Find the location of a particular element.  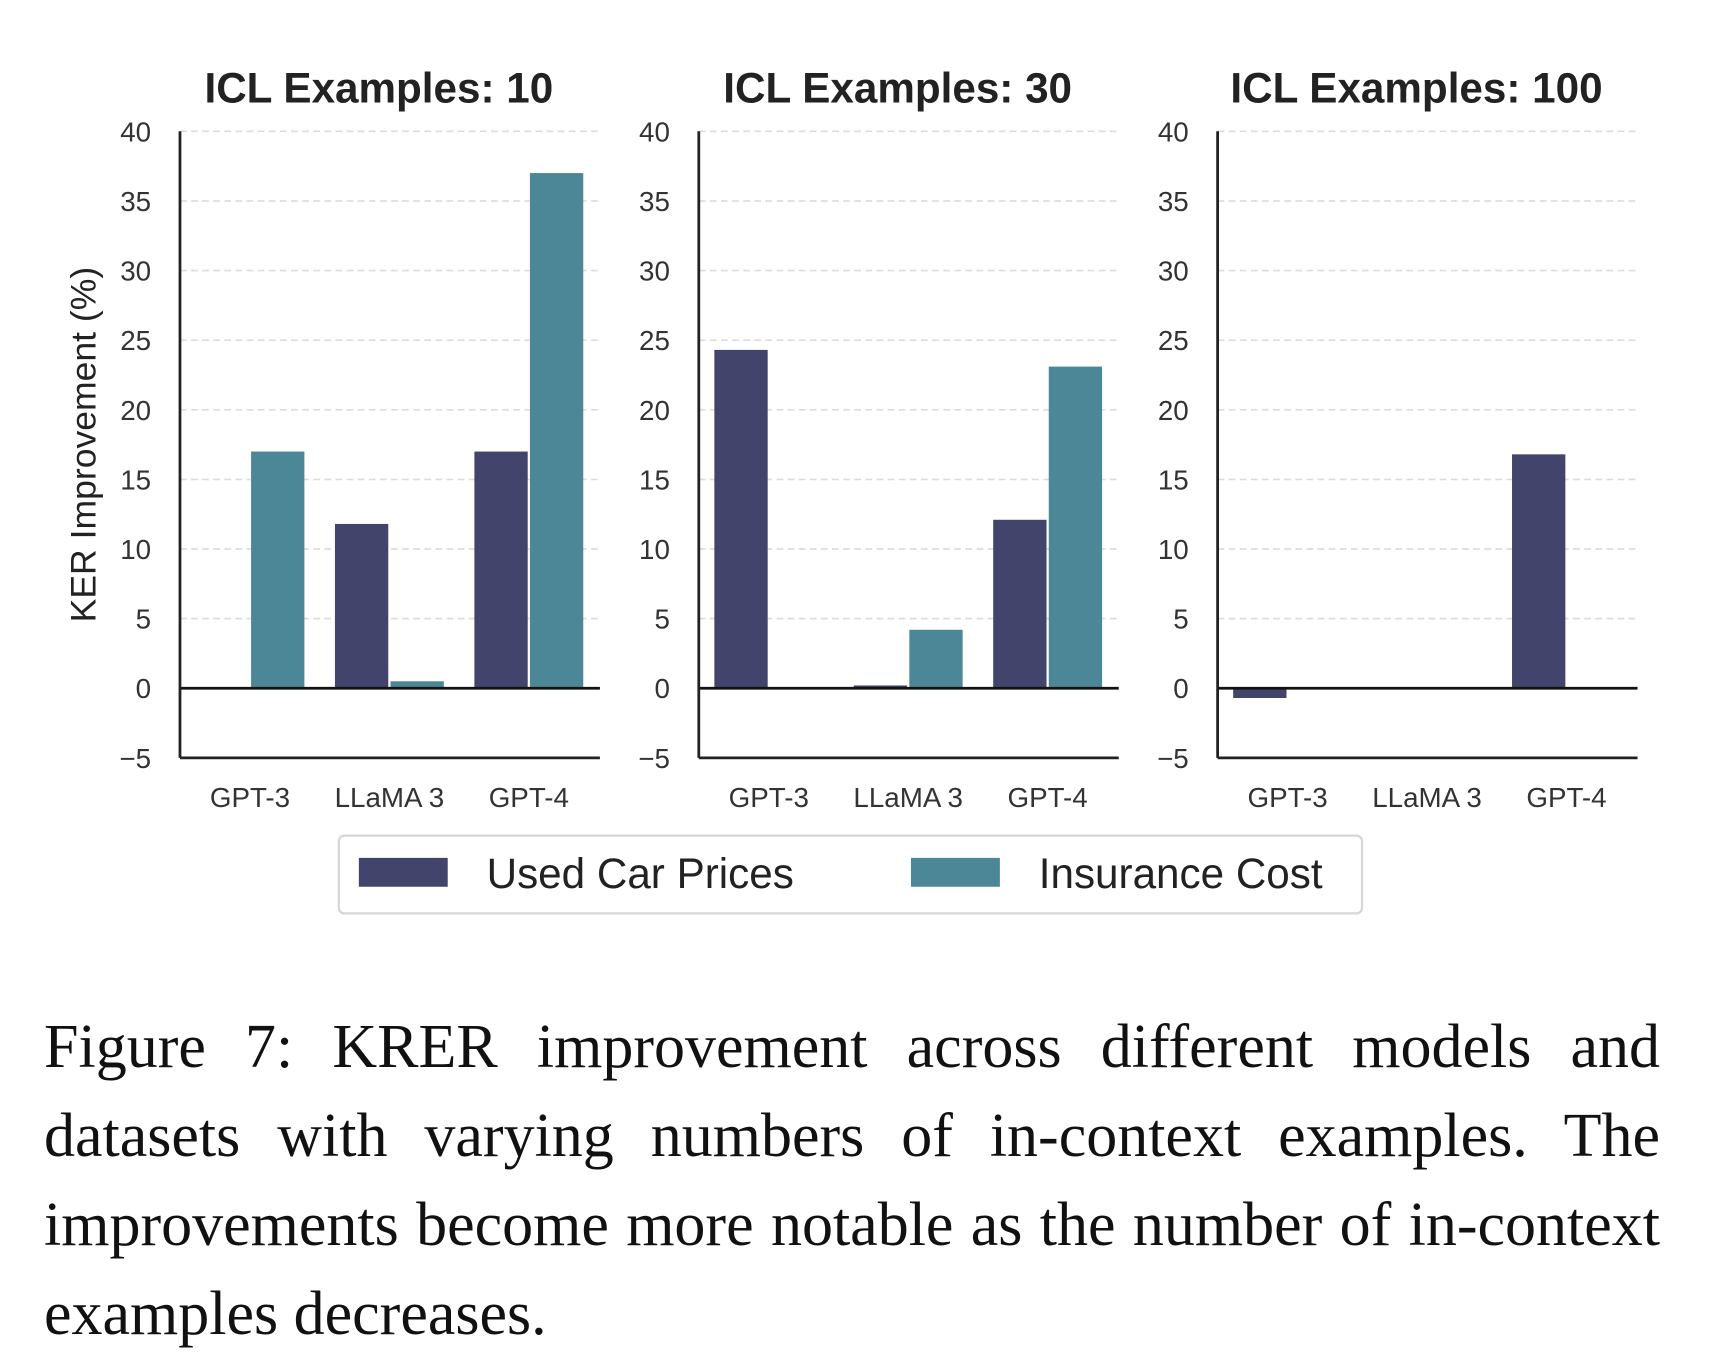

panel-title: ICL Examples: 100 is located at coordinates (1416, 87).